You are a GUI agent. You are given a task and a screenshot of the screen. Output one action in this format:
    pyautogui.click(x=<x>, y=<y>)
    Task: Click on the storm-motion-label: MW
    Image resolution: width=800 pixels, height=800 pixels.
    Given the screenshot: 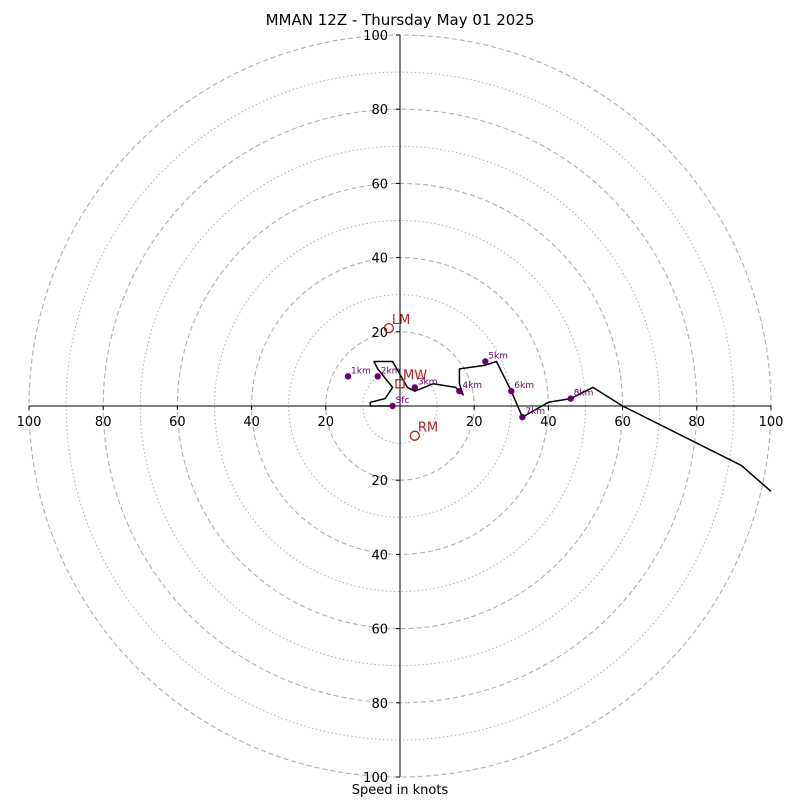 What is the action you would take?
    pyautogui.click(x=415, y=376)
    